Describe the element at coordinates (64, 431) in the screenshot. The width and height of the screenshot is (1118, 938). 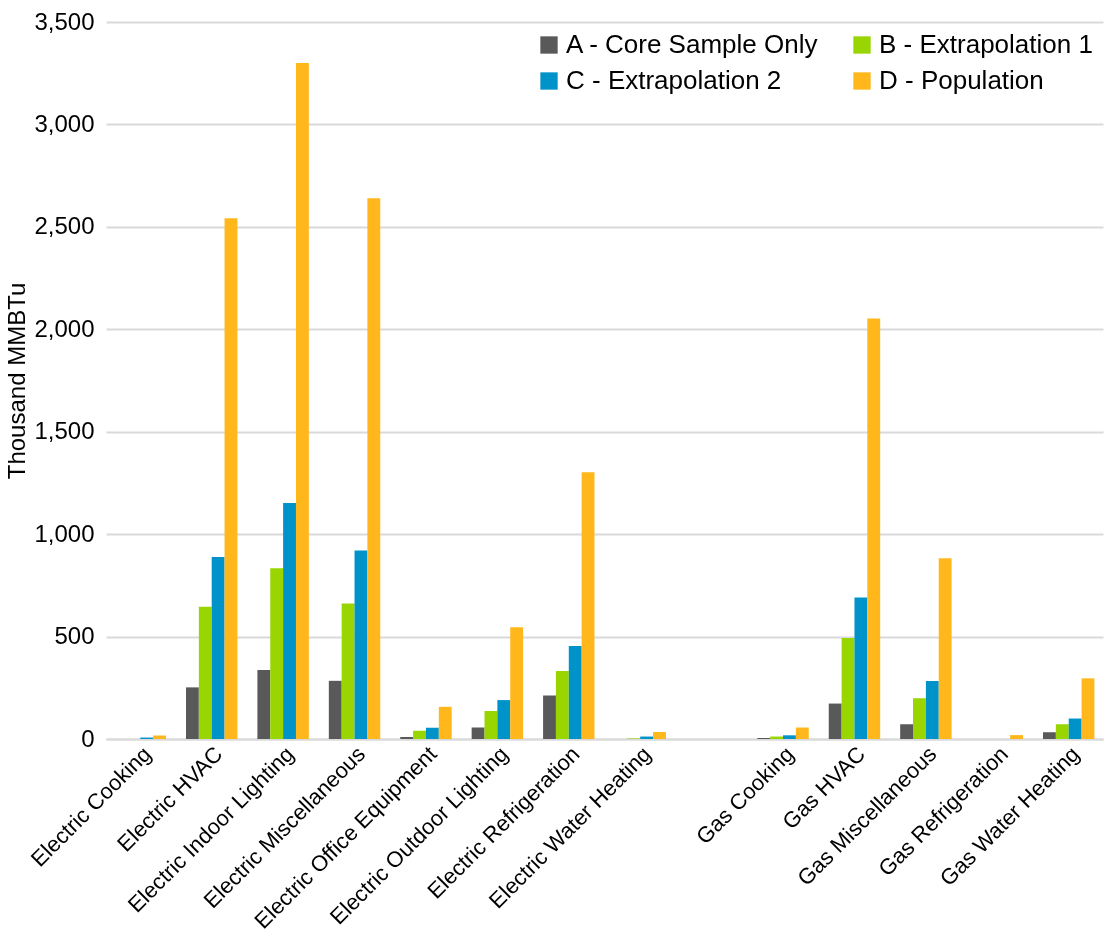
I see `y-tick-label: 1,500` at that location.